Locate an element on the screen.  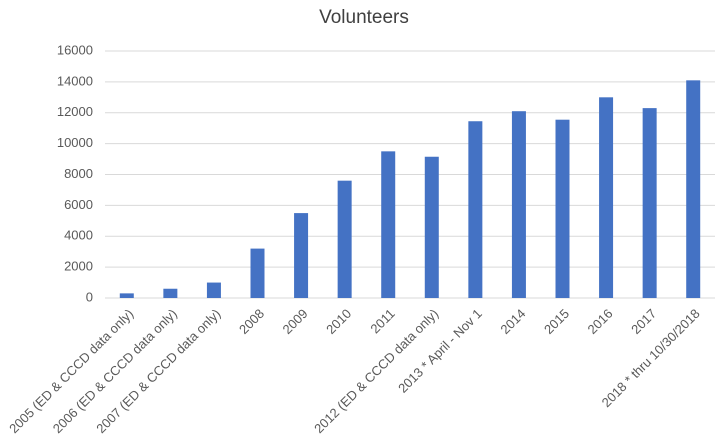
y-tick-label: 14000 is located at coordinates (75, 80).